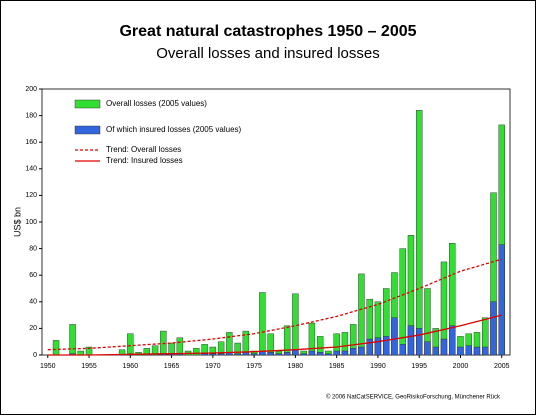 The image size is (536, 420). I want to click on legend-label: Trend: Insured losses, so click(144, 160).